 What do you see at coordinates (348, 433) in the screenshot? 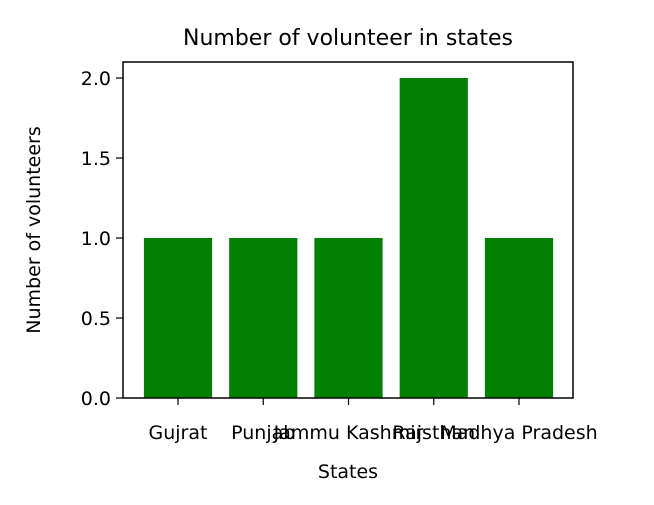
I see `x-tick-label: Jammu Kashmir` at bounding box center [348, 433].